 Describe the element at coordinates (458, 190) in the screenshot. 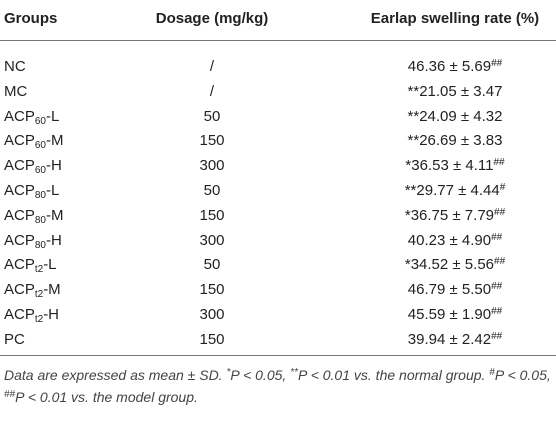

I see `rate-value: 29.77 ± 4.44` at that location.